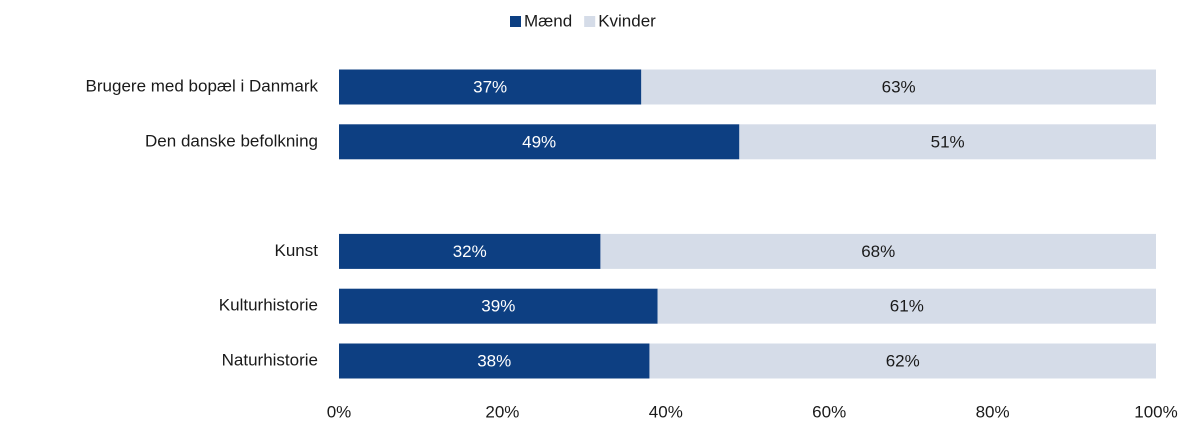 The height and width of the screenshot is (421, 1186). I want to click on data-label: 63%, so click(899, 86).